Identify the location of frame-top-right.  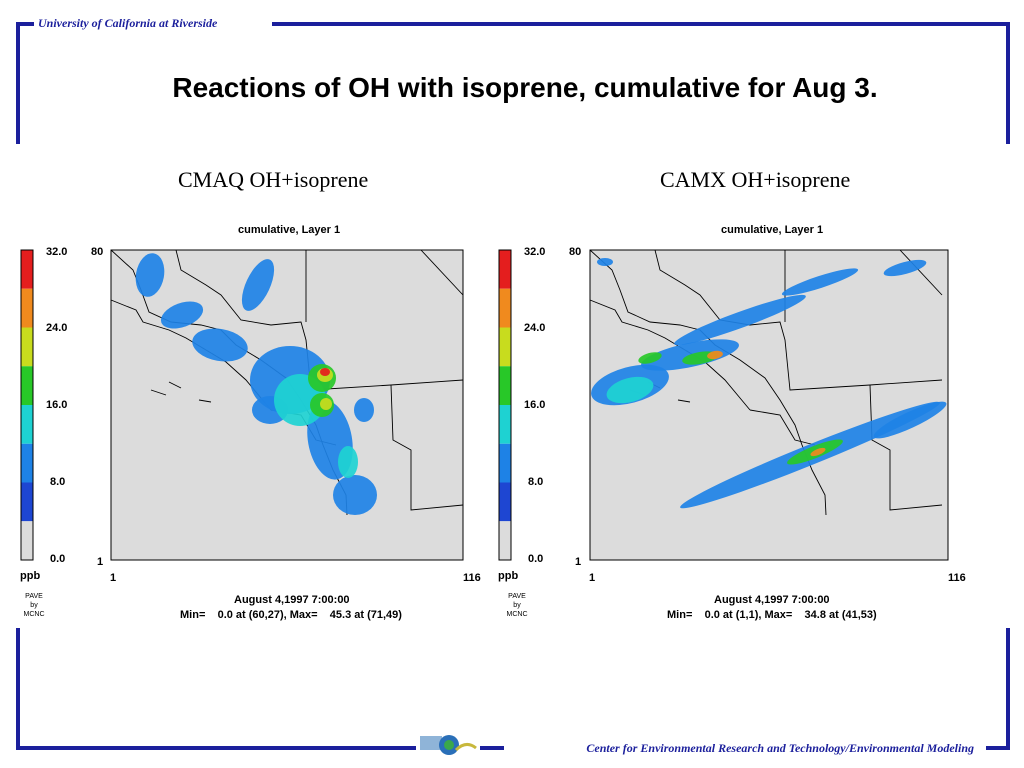
(641, 24).